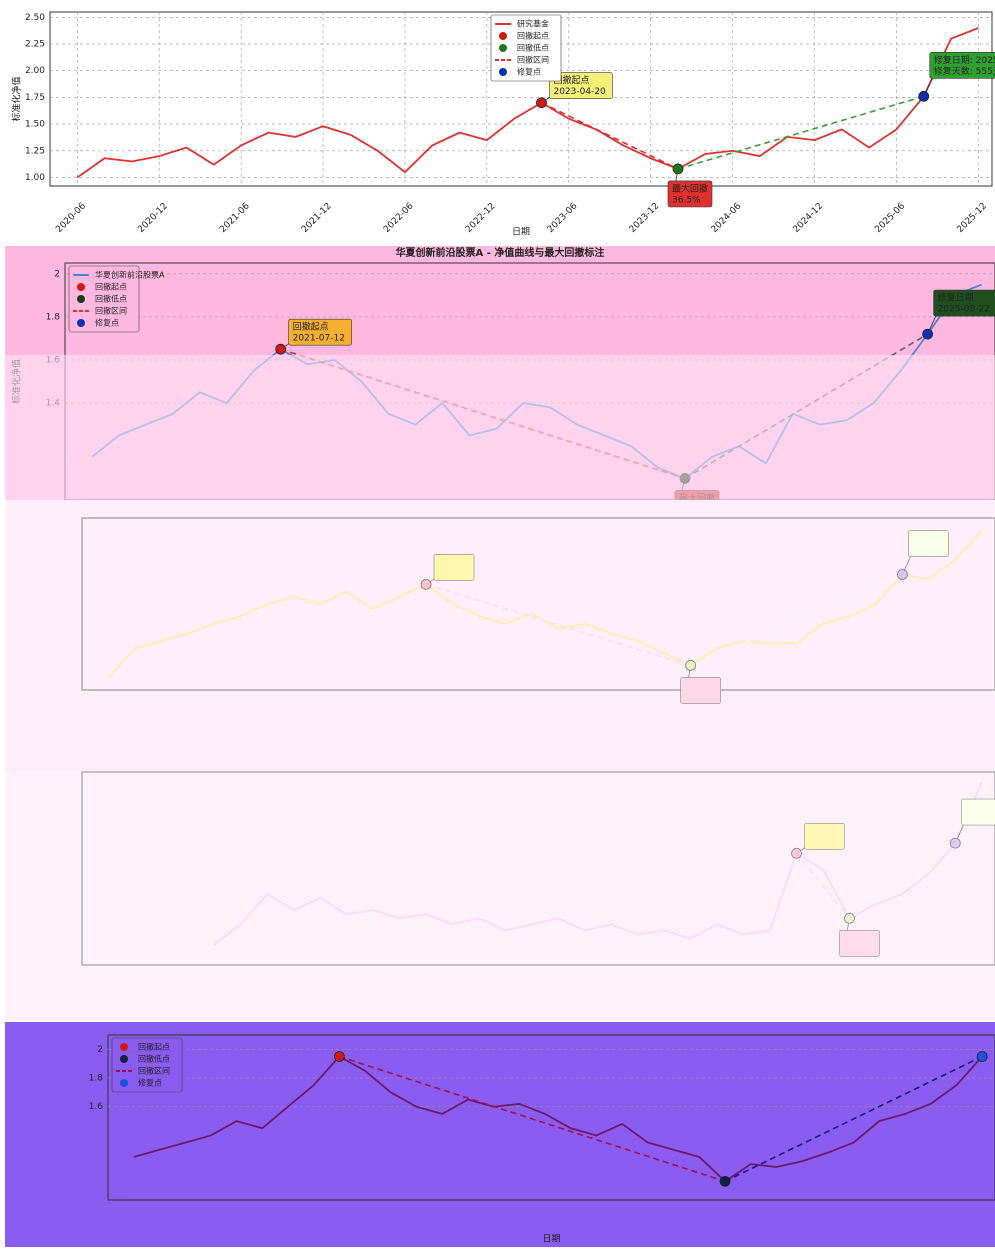 The height and width of the screenshot is (1251, 995). I want to click on annotation-text: 36.5%, so click(686, 200).